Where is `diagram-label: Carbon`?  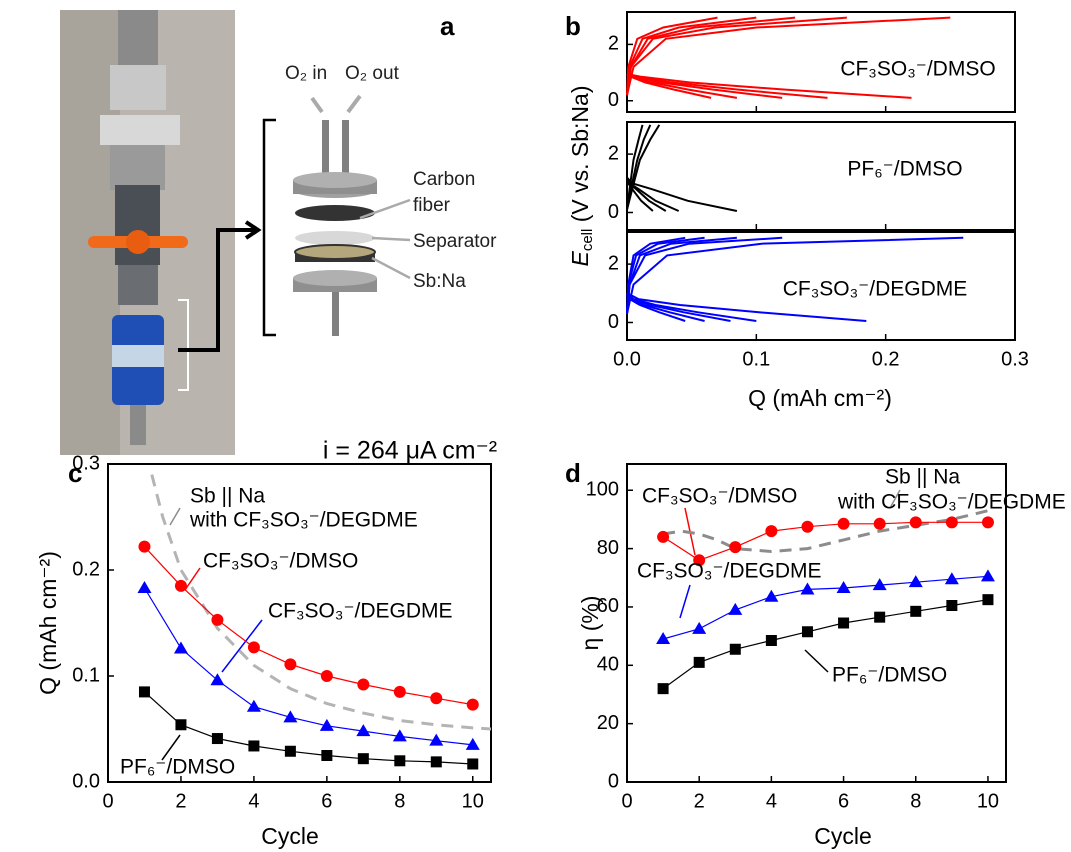 diagram-label: Carbon is located at coordinates (444, 179).